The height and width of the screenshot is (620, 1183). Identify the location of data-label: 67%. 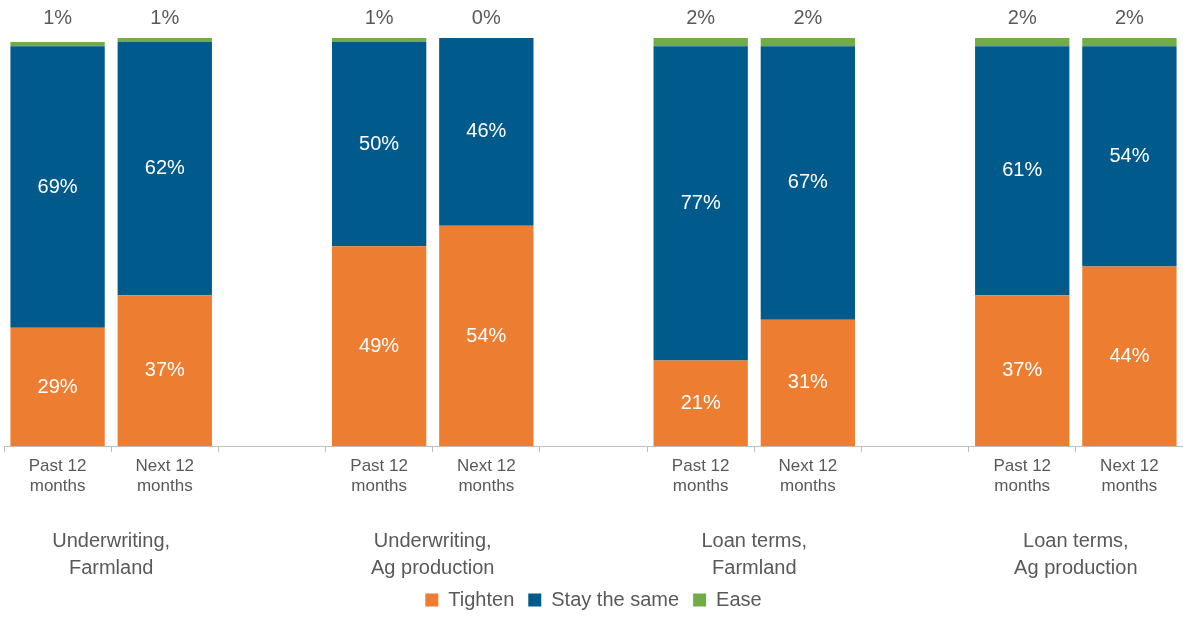
(808, 181).